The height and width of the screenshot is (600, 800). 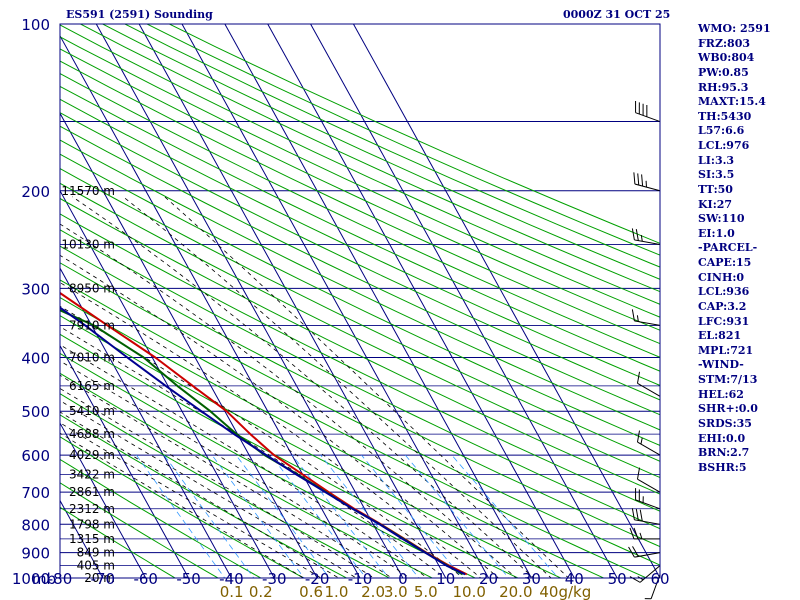 What do you see at coordinates (231, 579) in the screenshot?
I see `temperature-tick-label: -40` at bounding box center [231, 579].